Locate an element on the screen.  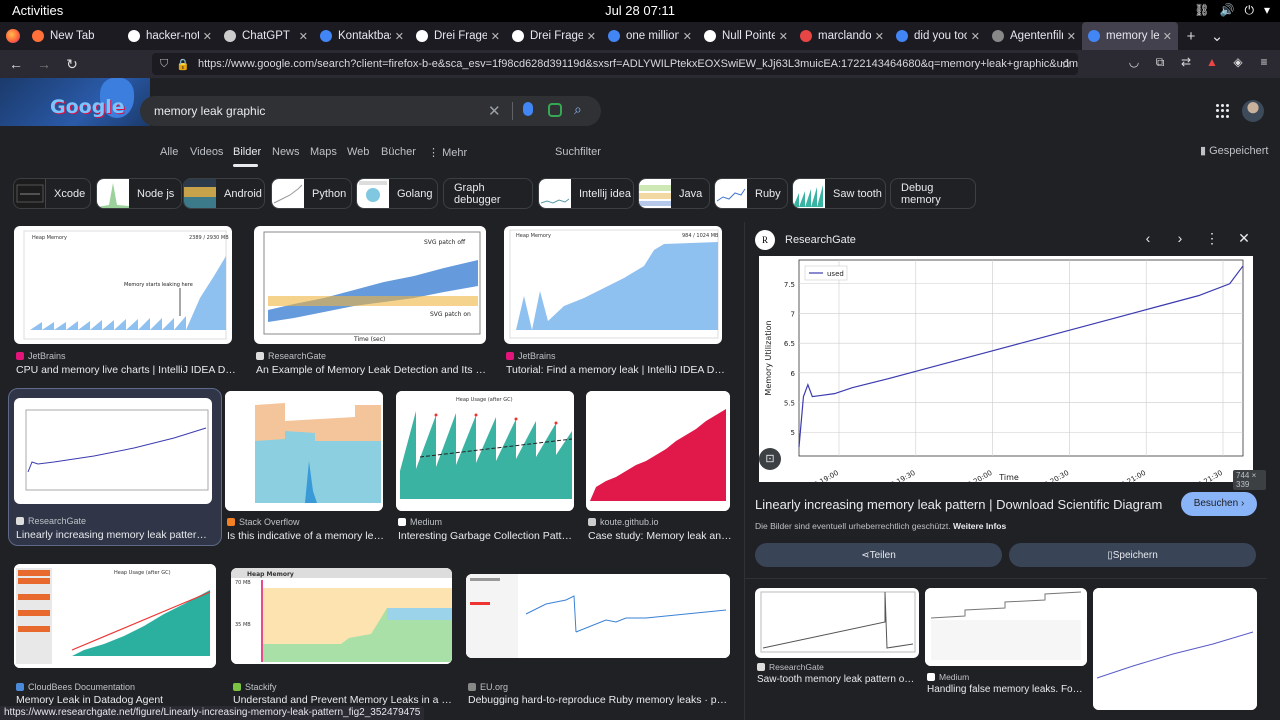
more-options-icon: ⋮ is located at coordinates (1212, 238).